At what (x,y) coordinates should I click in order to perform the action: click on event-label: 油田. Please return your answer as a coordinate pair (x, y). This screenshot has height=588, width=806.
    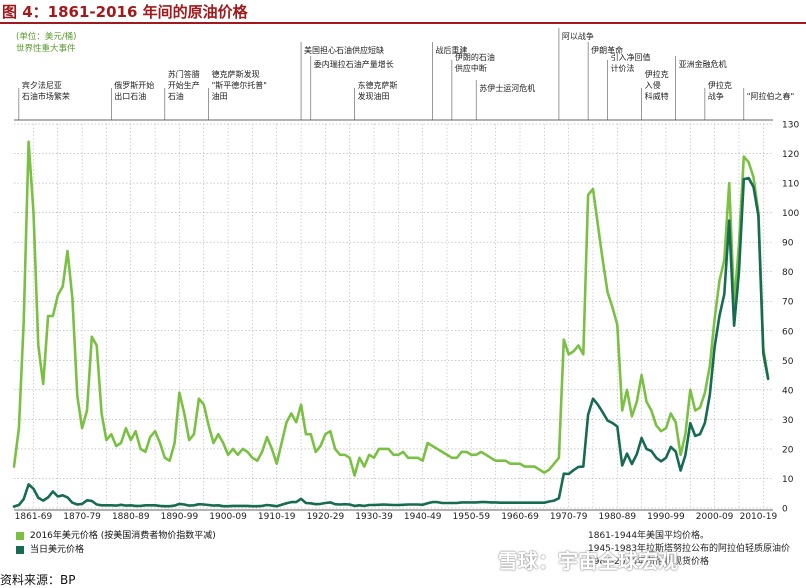
    Looking at the image, I should click on (220, 96).